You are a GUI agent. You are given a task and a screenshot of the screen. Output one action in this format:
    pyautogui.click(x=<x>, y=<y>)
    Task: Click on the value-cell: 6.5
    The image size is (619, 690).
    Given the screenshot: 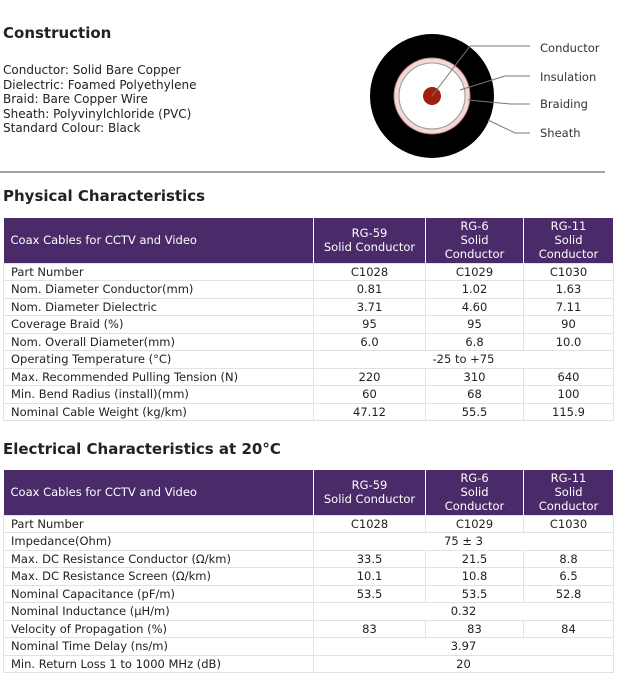 What is the action you would take?
    pyautogui.click(x=568, y=576)
    